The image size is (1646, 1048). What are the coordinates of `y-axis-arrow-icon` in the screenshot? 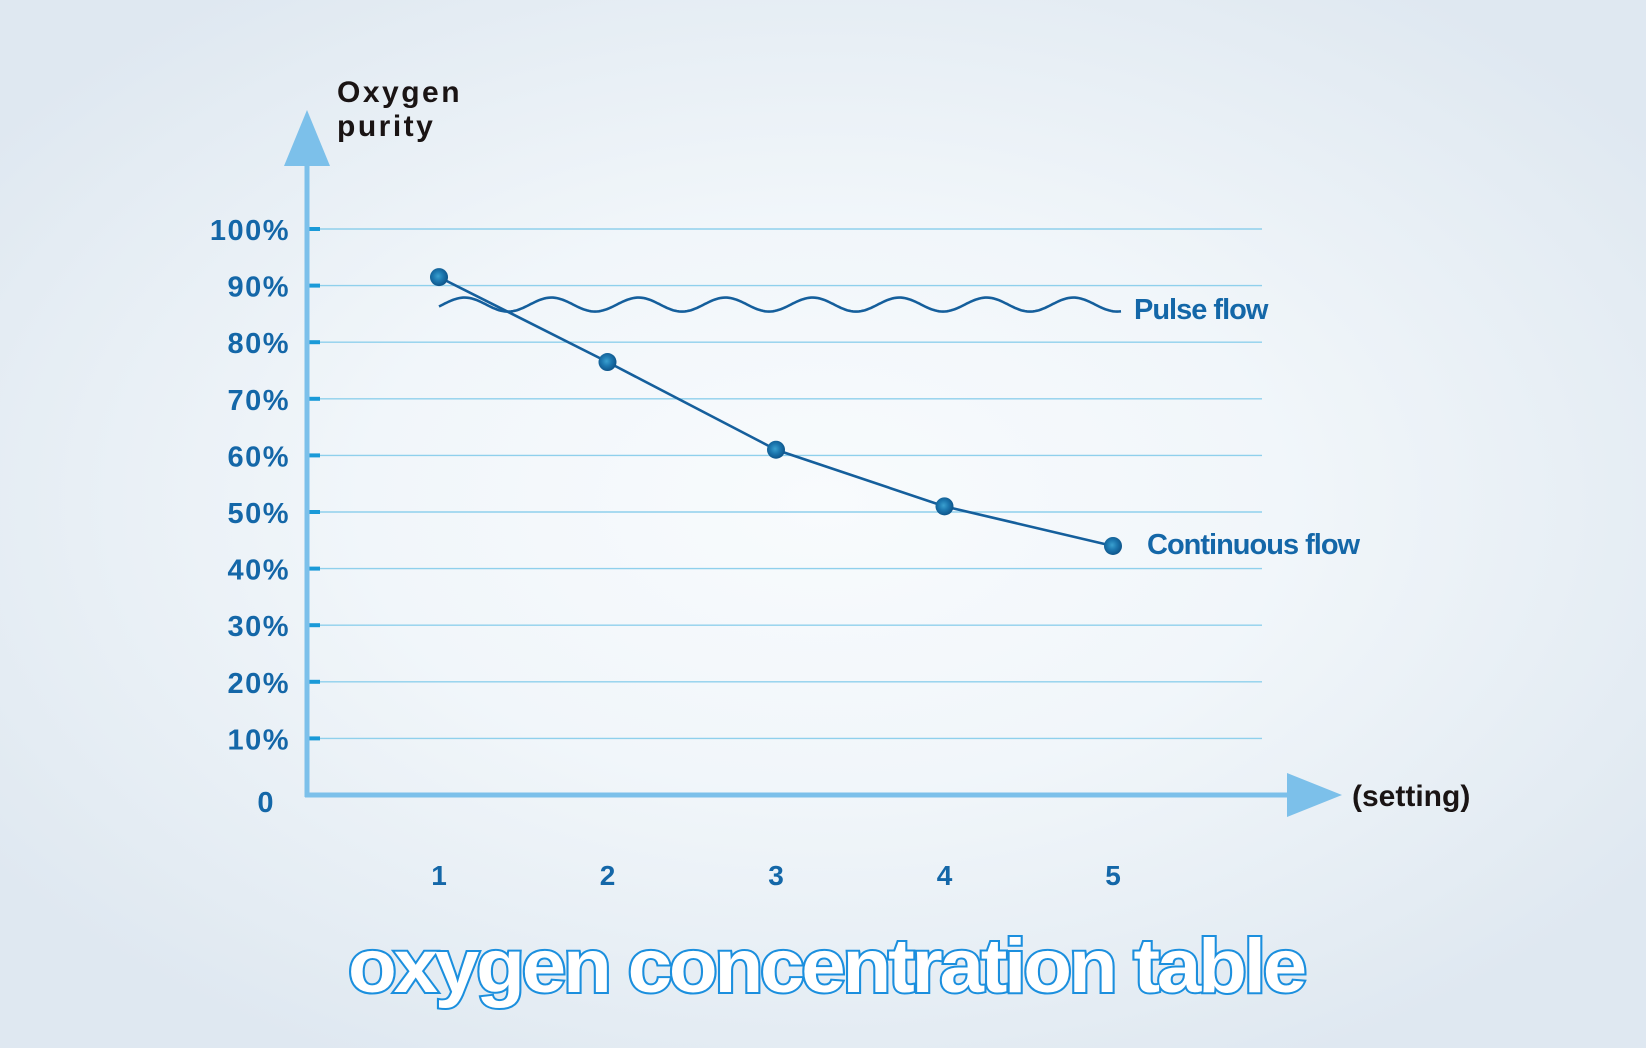 It's located at (307, 138).